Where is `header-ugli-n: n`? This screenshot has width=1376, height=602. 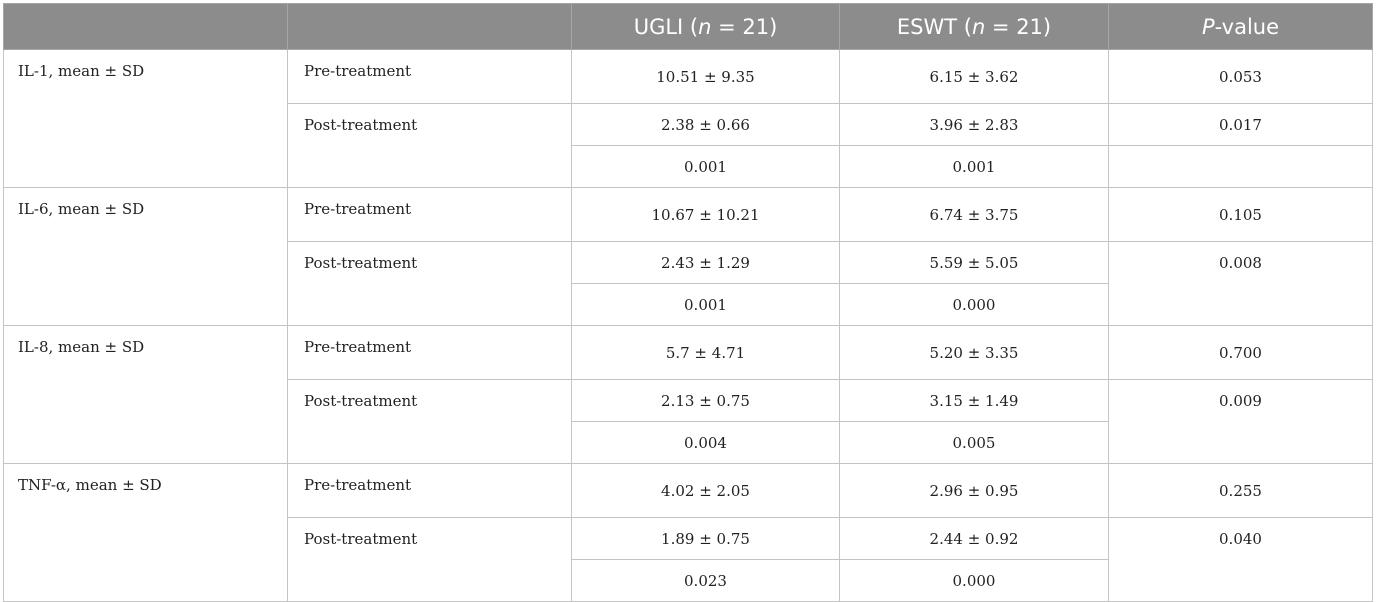 header-ugli-n: n is located at coordinates (705, 26).